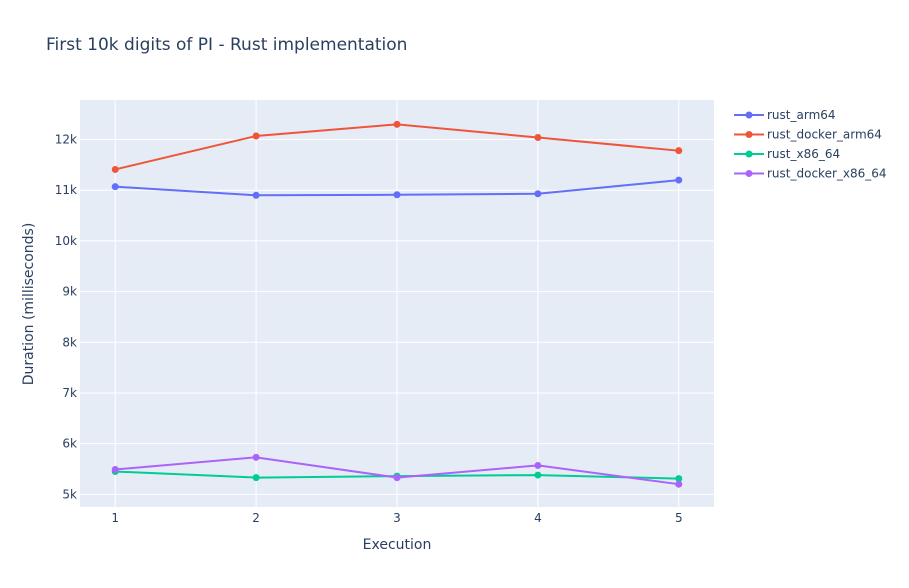  I want to click on legend-item-rust_docker_x86_64: rust_docker_x86_64, so click(810, 174).